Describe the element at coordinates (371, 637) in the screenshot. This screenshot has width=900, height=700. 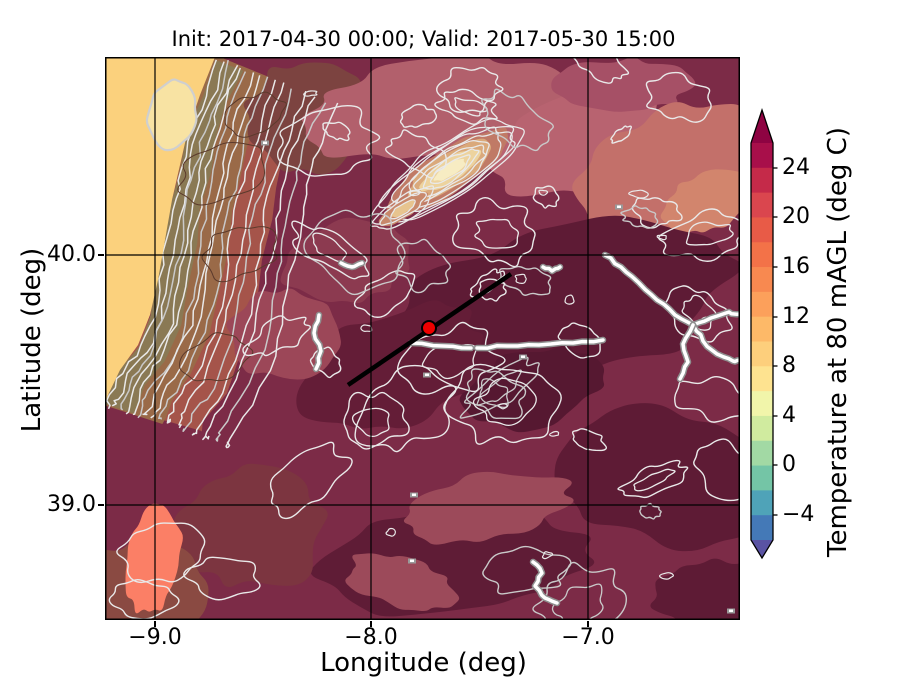
I see `x-tick-label: −8.0` at that location.